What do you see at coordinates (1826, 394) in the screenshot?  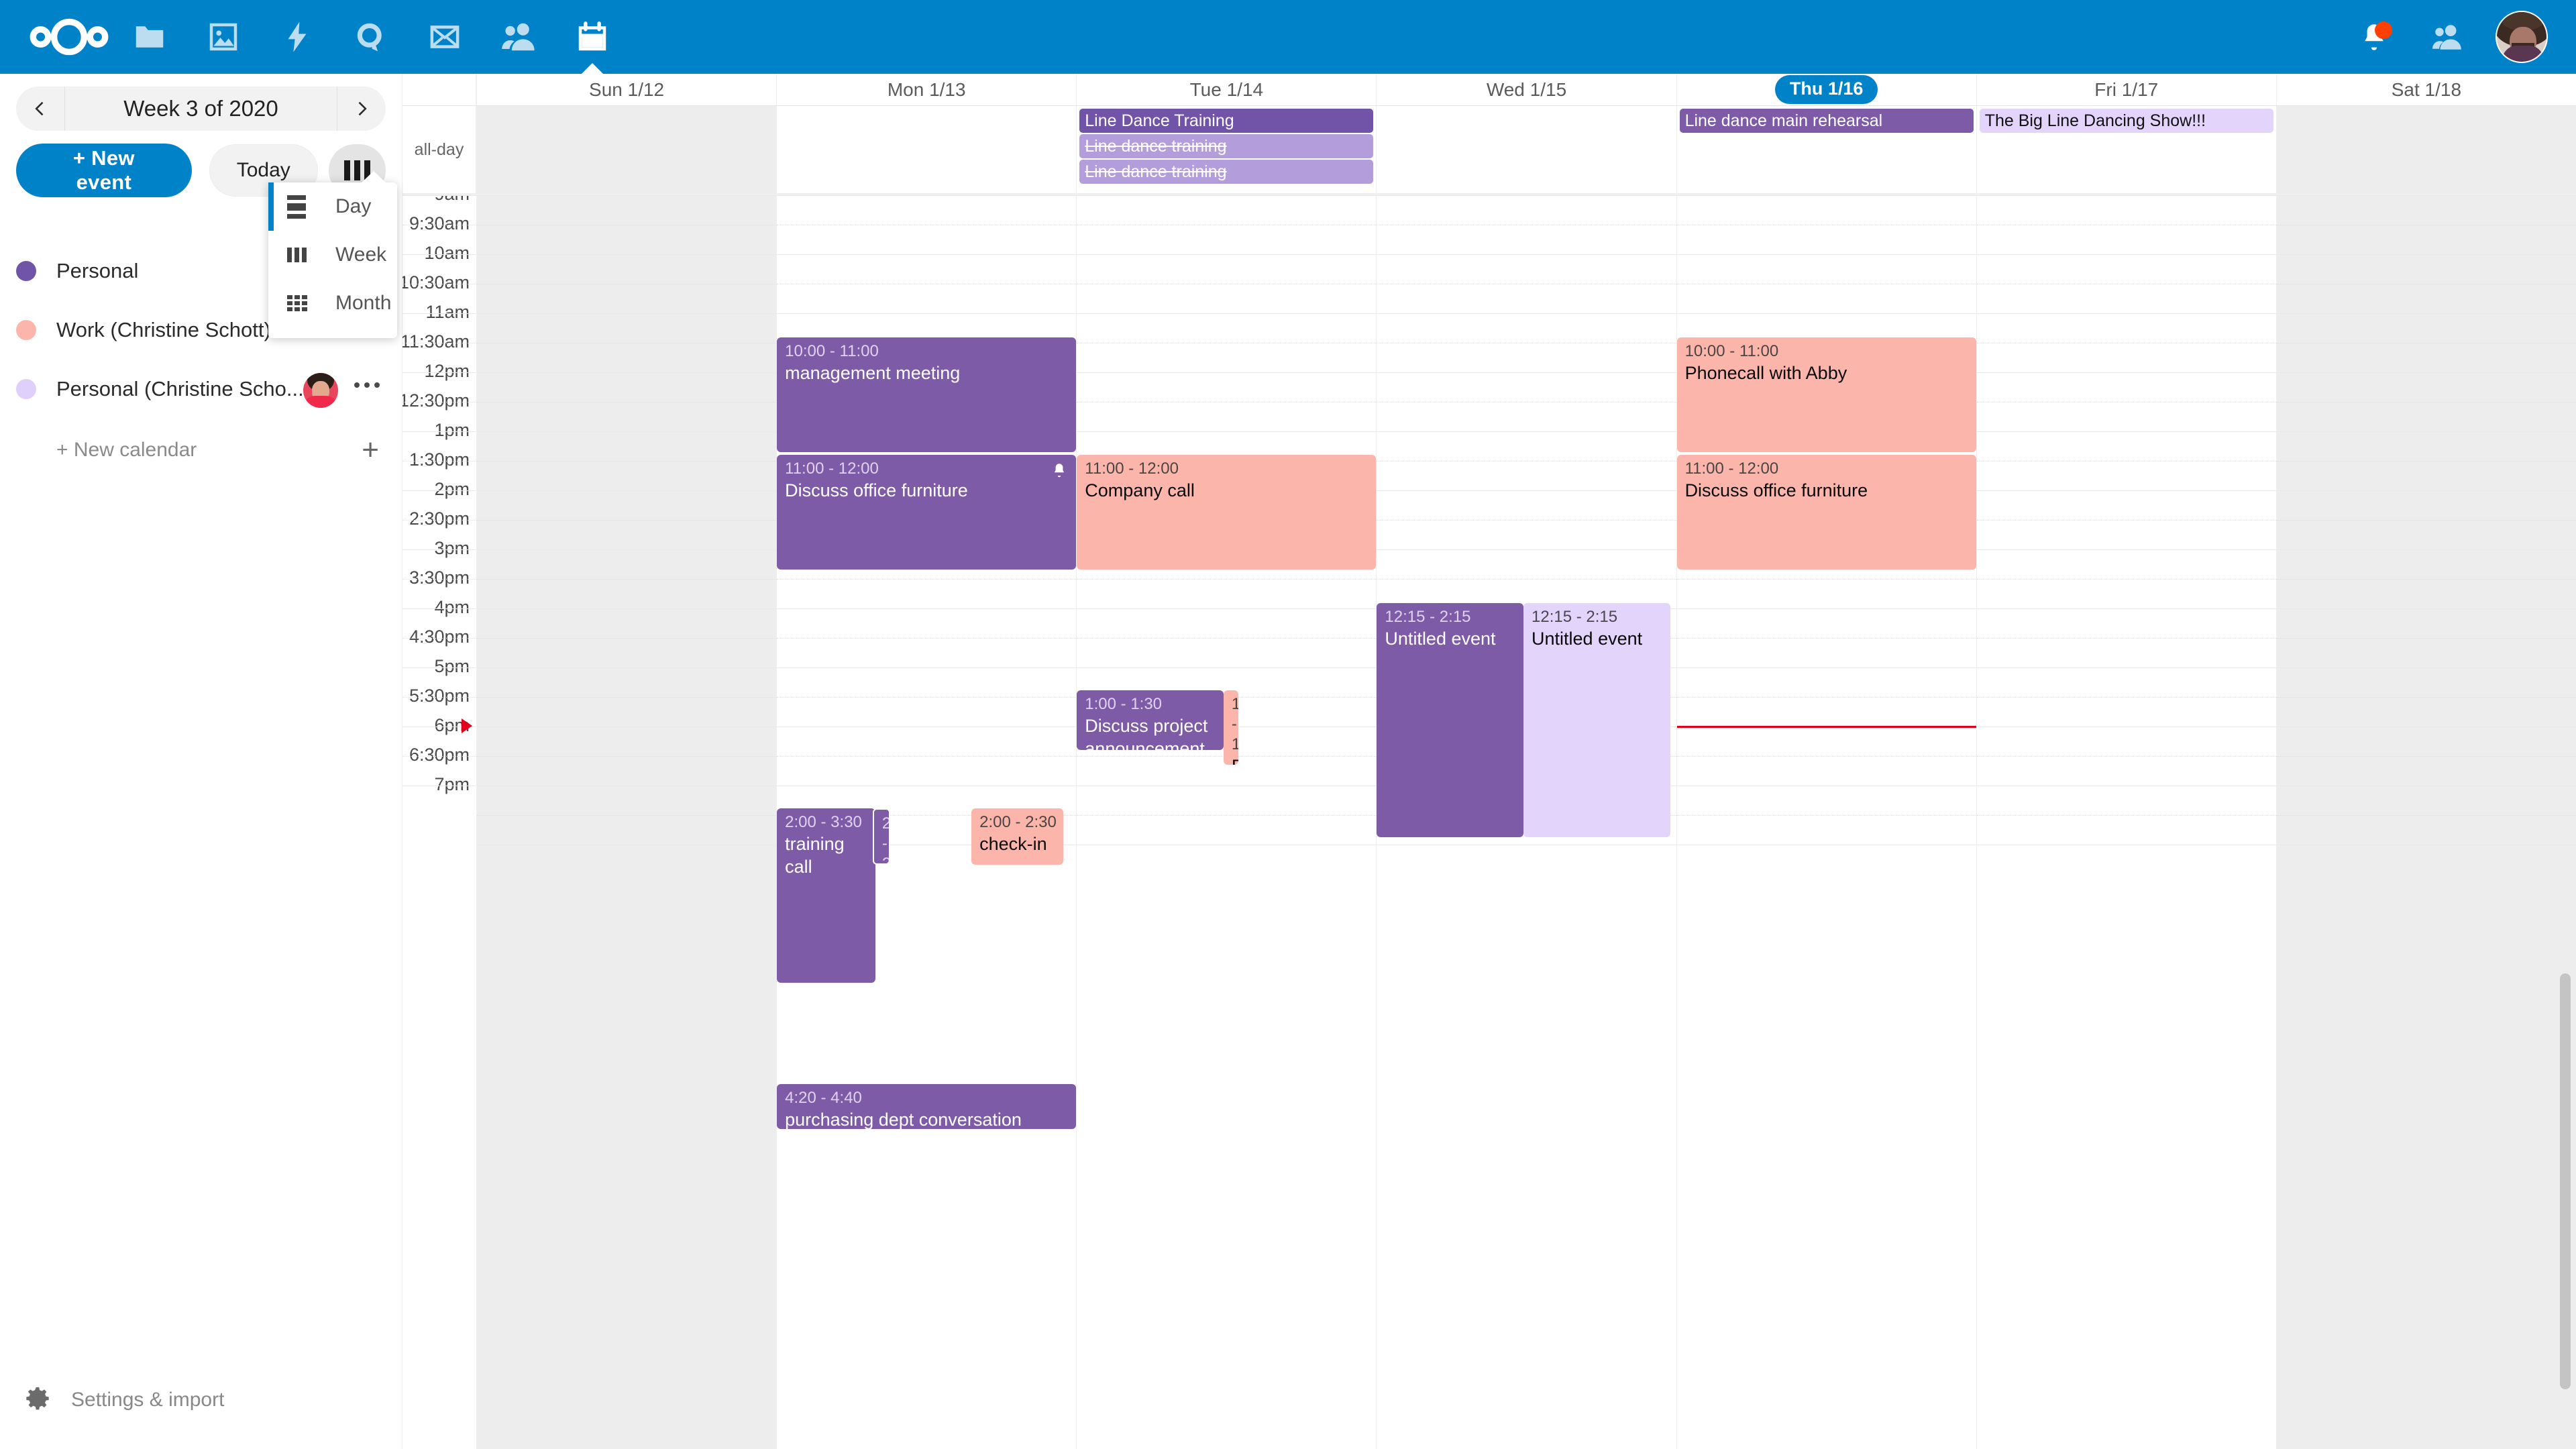 I see `calendar-event: 10:00 - 11:00 Phonecall with Abby` at bounding box center [1826, 394].